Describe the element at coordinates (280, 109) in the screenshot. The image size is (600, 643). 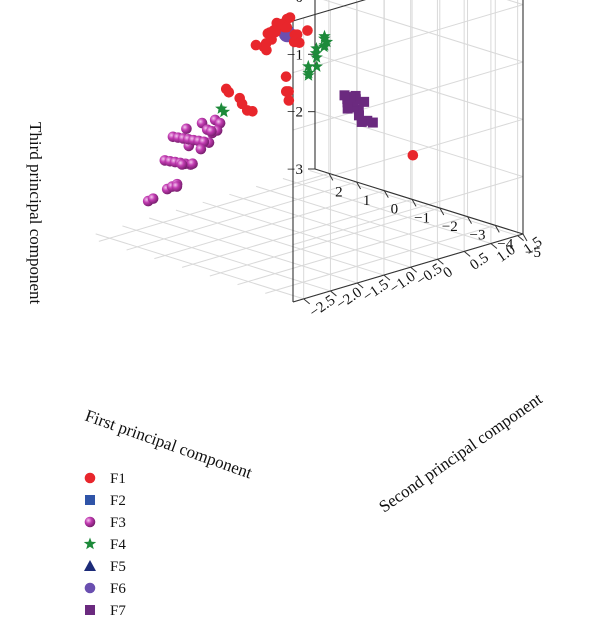
I see `data-points` at that location.